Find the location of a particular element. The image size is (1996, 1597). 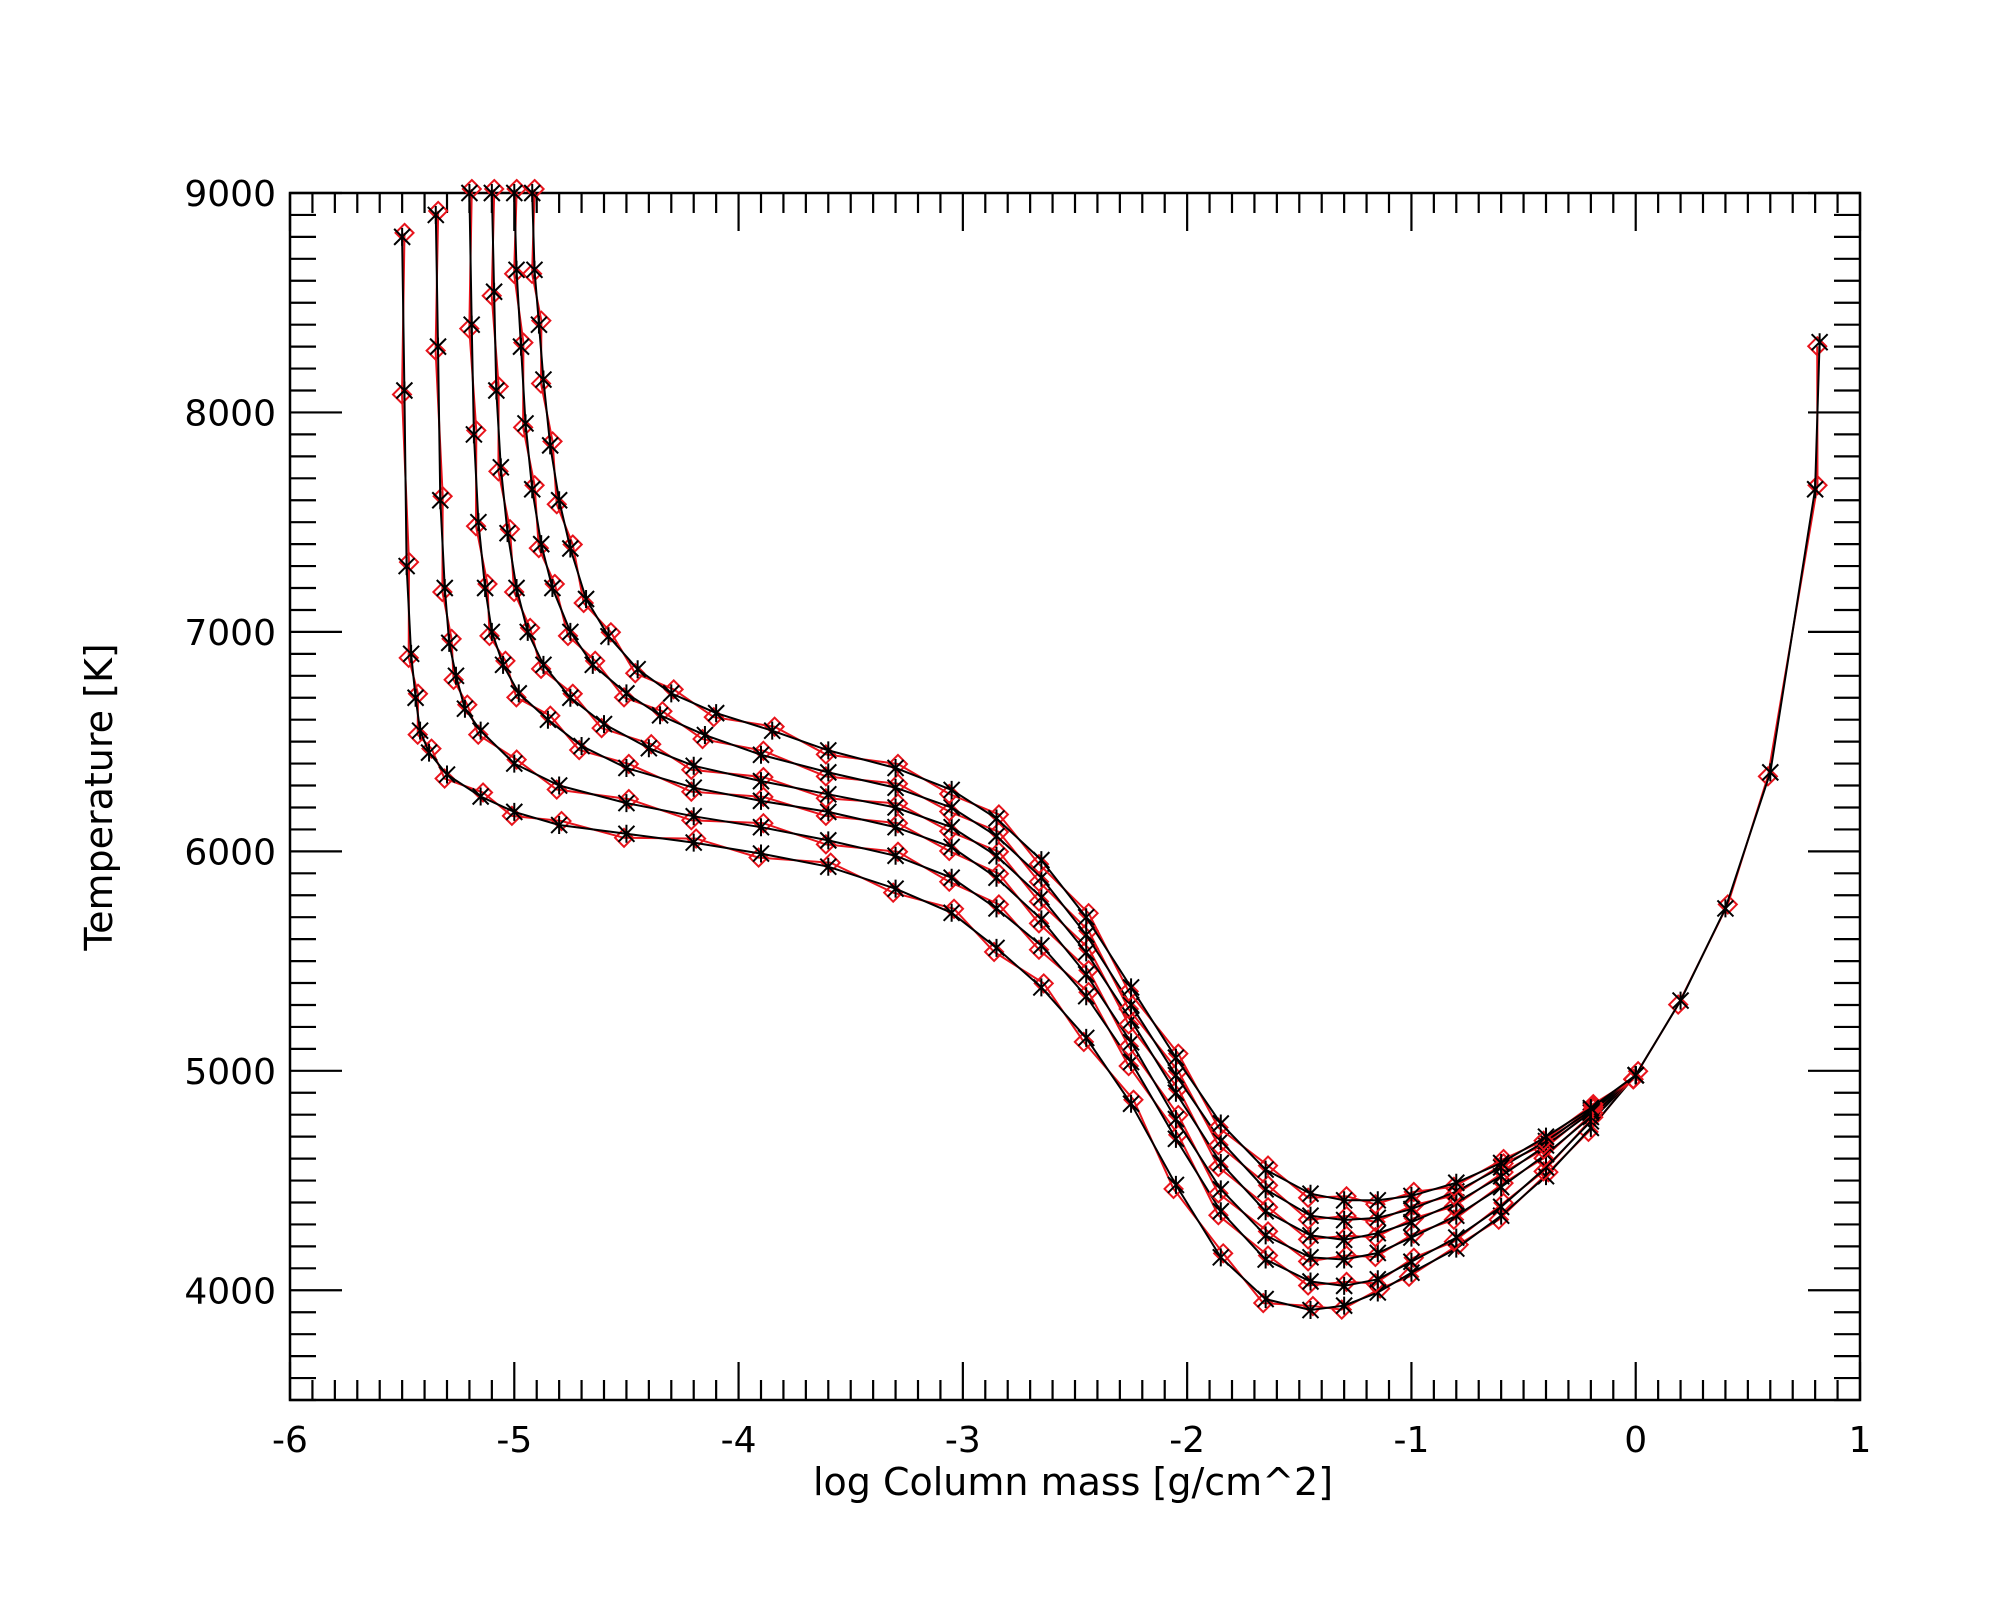

x-tick-label: -5 is located at coordinates (514, 1440).